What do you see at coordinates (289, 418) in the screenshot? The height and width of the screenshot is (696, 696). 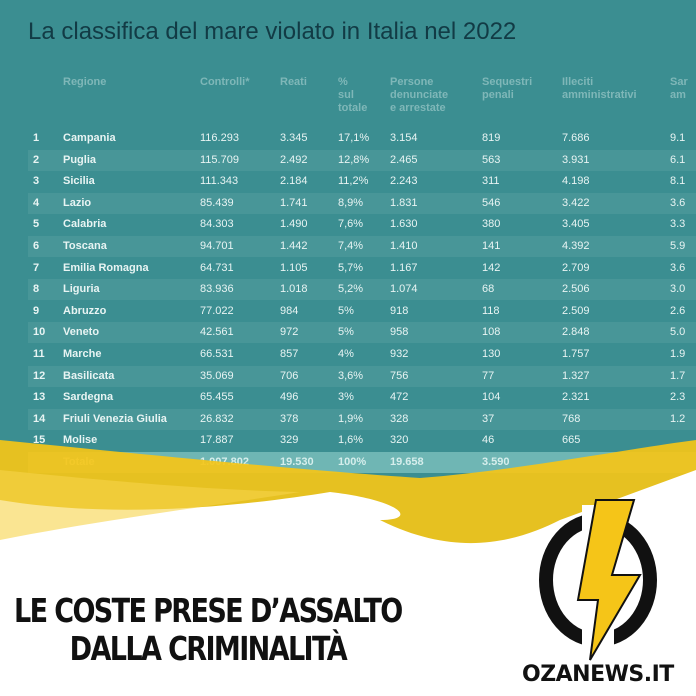 I see `cell: 378` at bounding box center [289, 418].